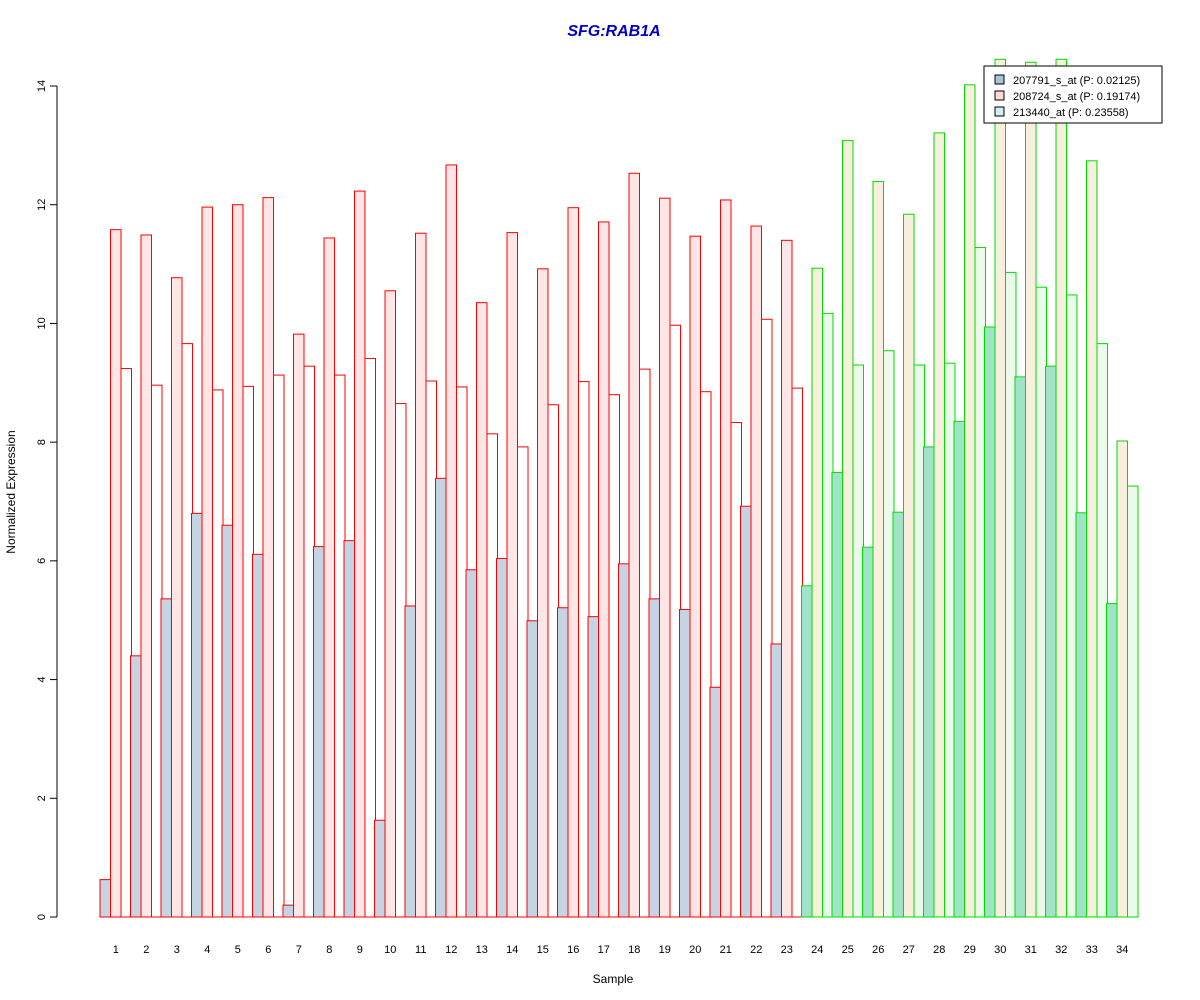 Image resolution: width=1200 pixels, height=1000 pixels. I want to click on legend-entry: 207791_s_at (P: 0.02125), so click(1076, 81).